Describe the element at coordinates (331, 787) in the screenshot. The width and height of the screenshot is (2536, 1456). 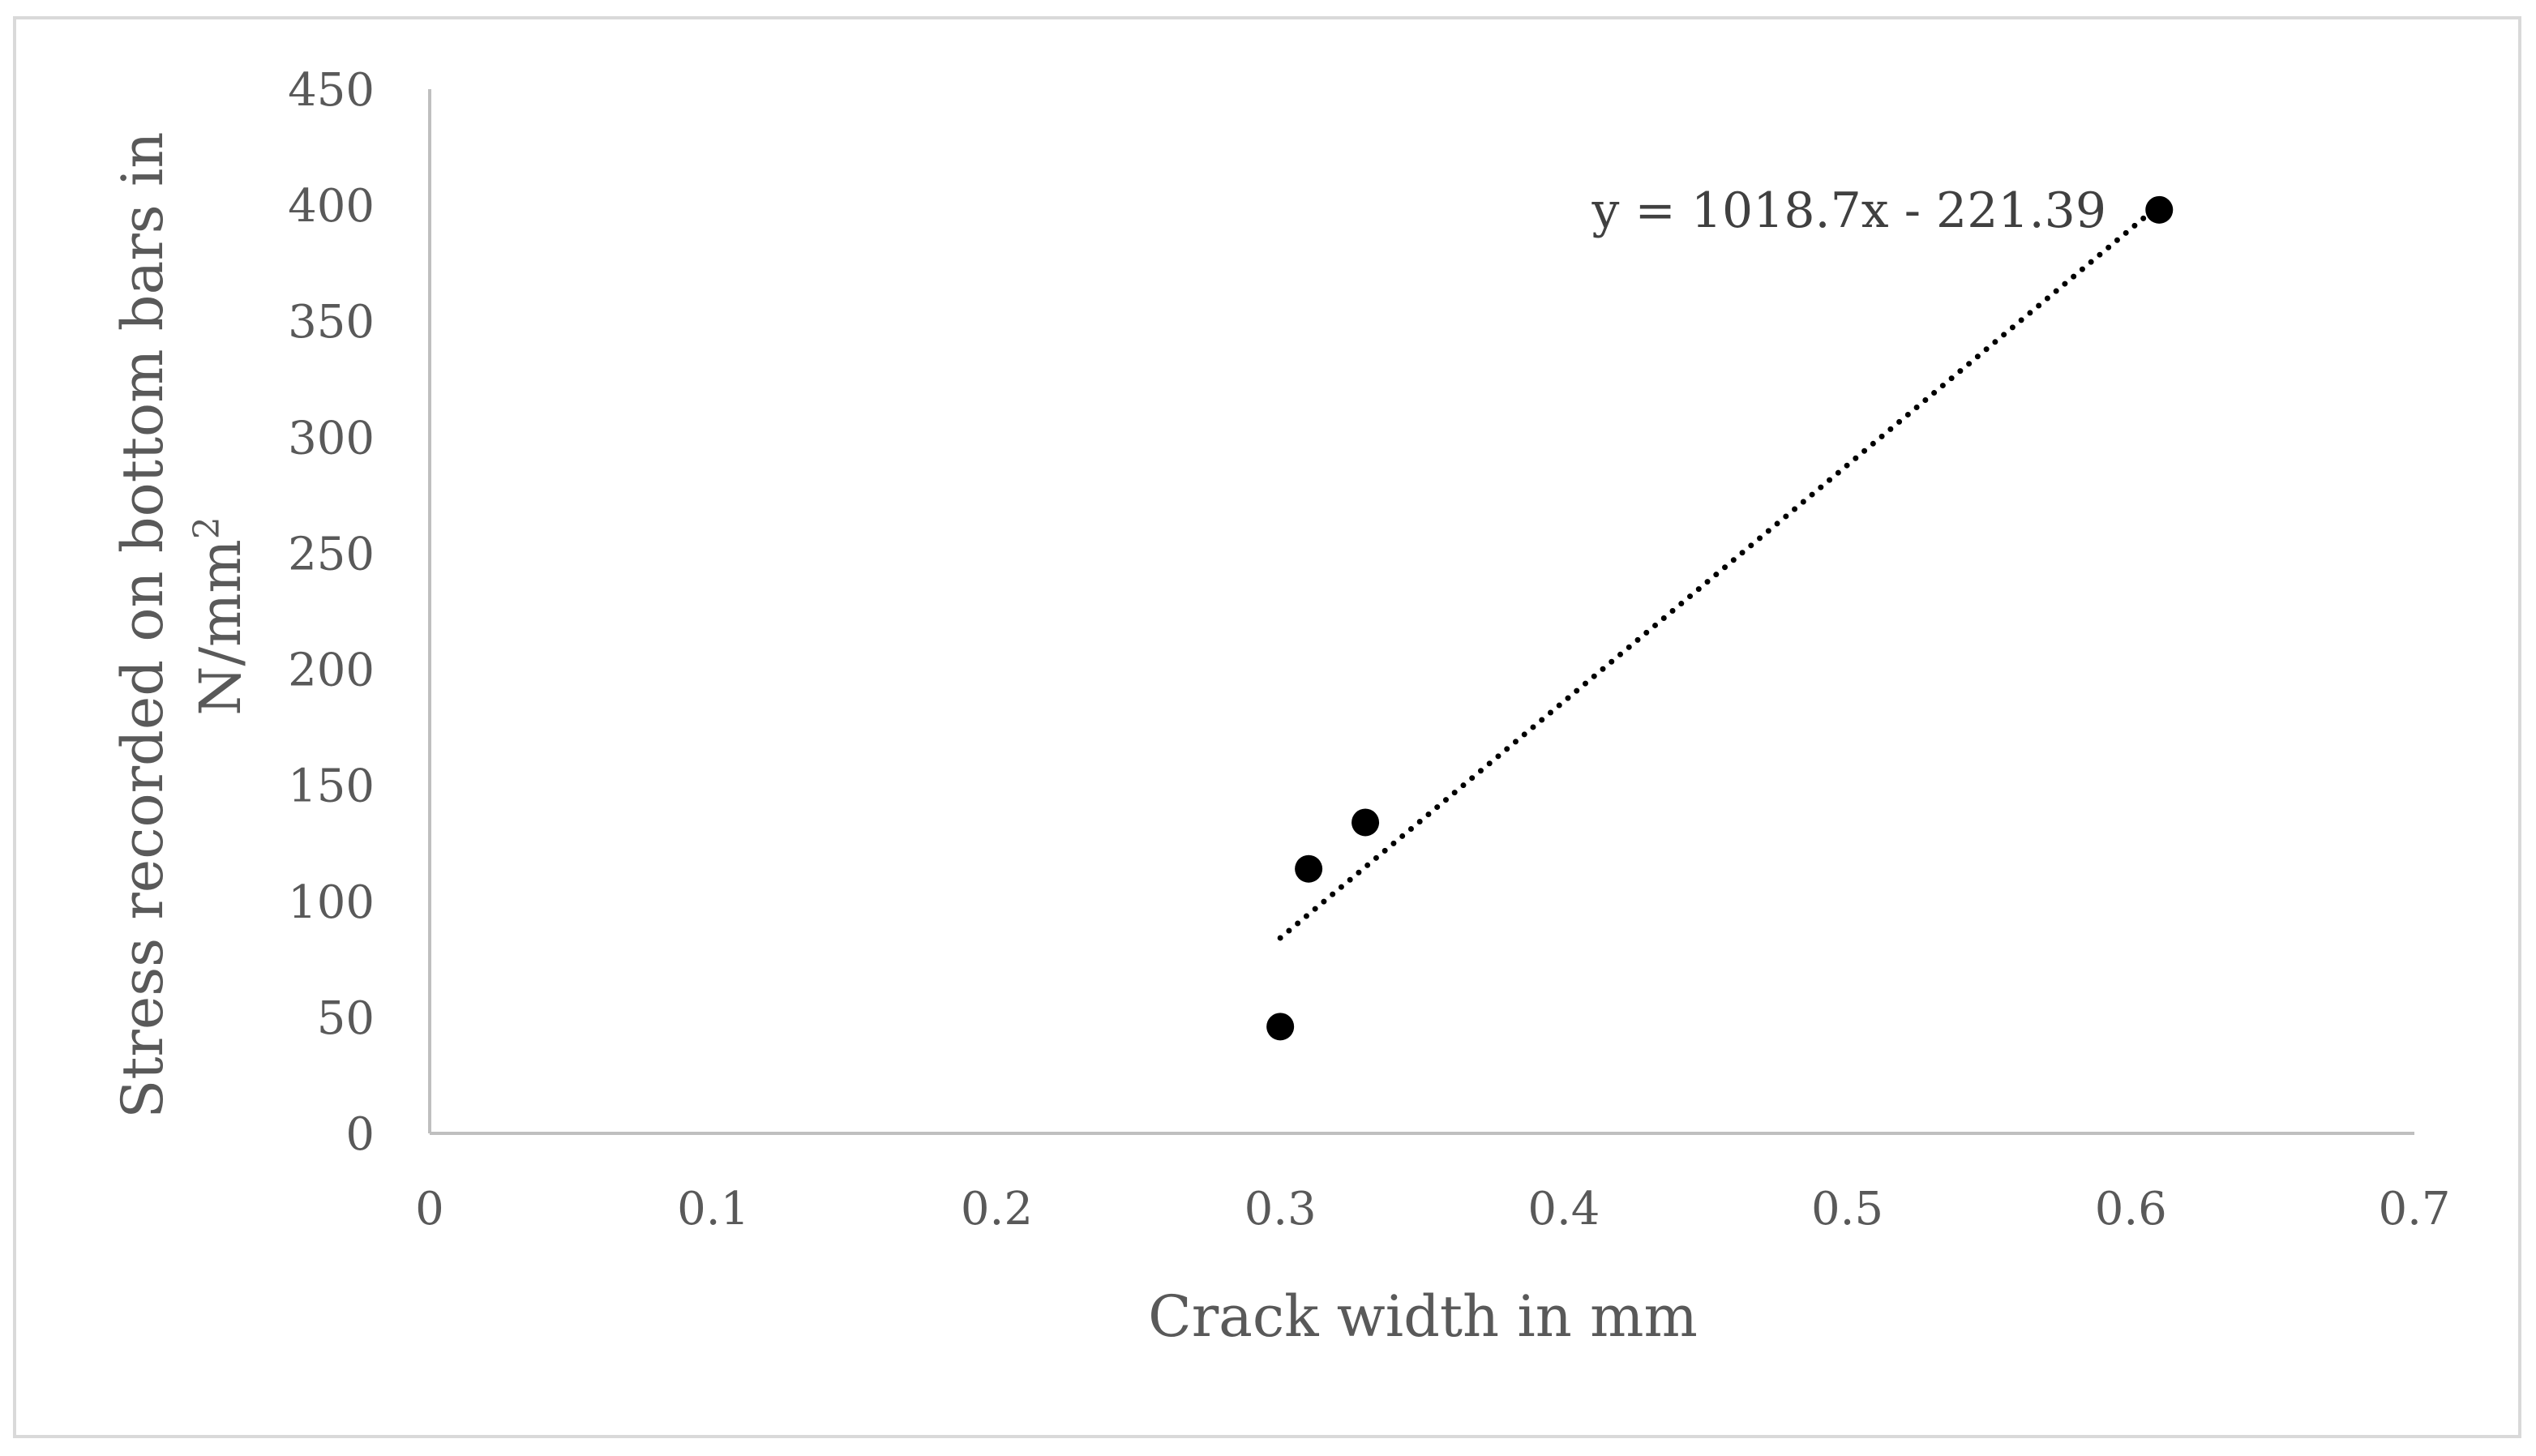
I see `y-tick-label: 150` at that location.